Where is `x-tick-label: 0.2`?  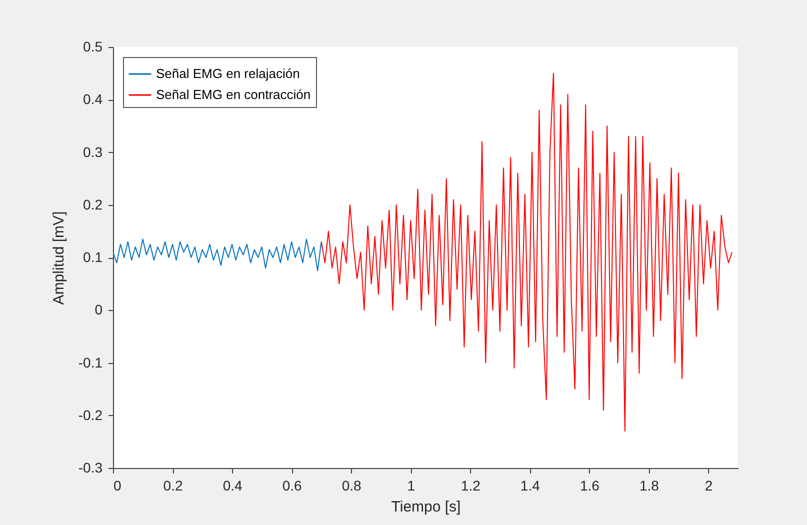 x-tick-label: 0.2 is located at coordinates (173, 486).